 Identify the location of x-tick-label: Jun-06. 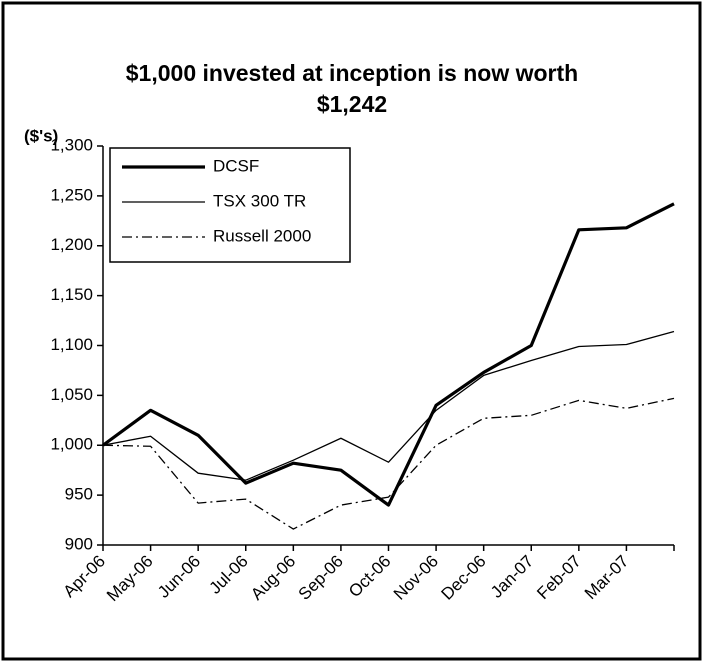
(179, 577).